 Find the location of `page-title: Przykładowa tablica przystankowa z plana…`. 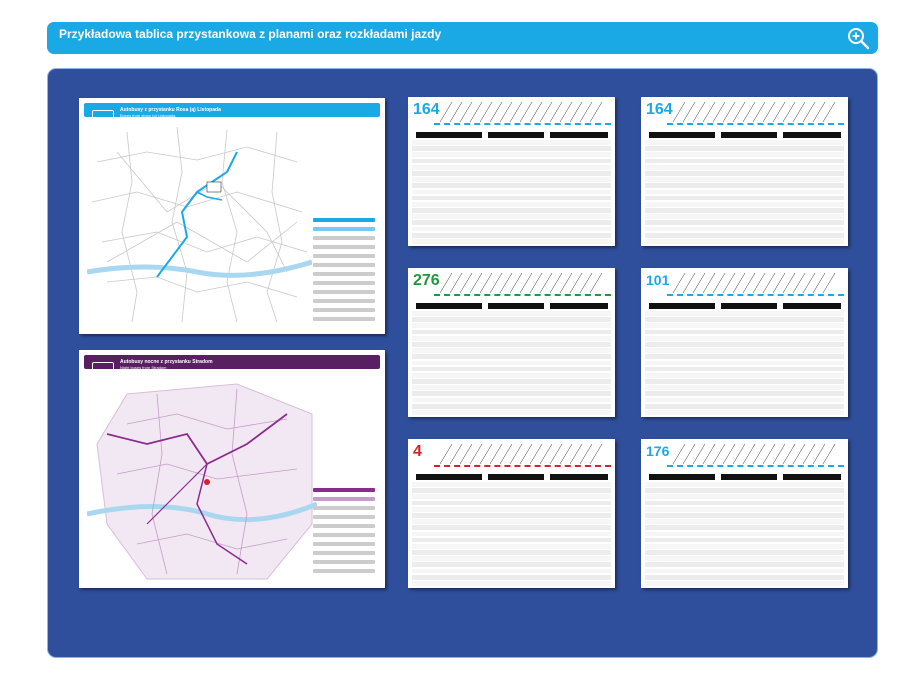

page-title: Przykładowa tablica przystankowa z plana… is located at coordinates (250, 34).